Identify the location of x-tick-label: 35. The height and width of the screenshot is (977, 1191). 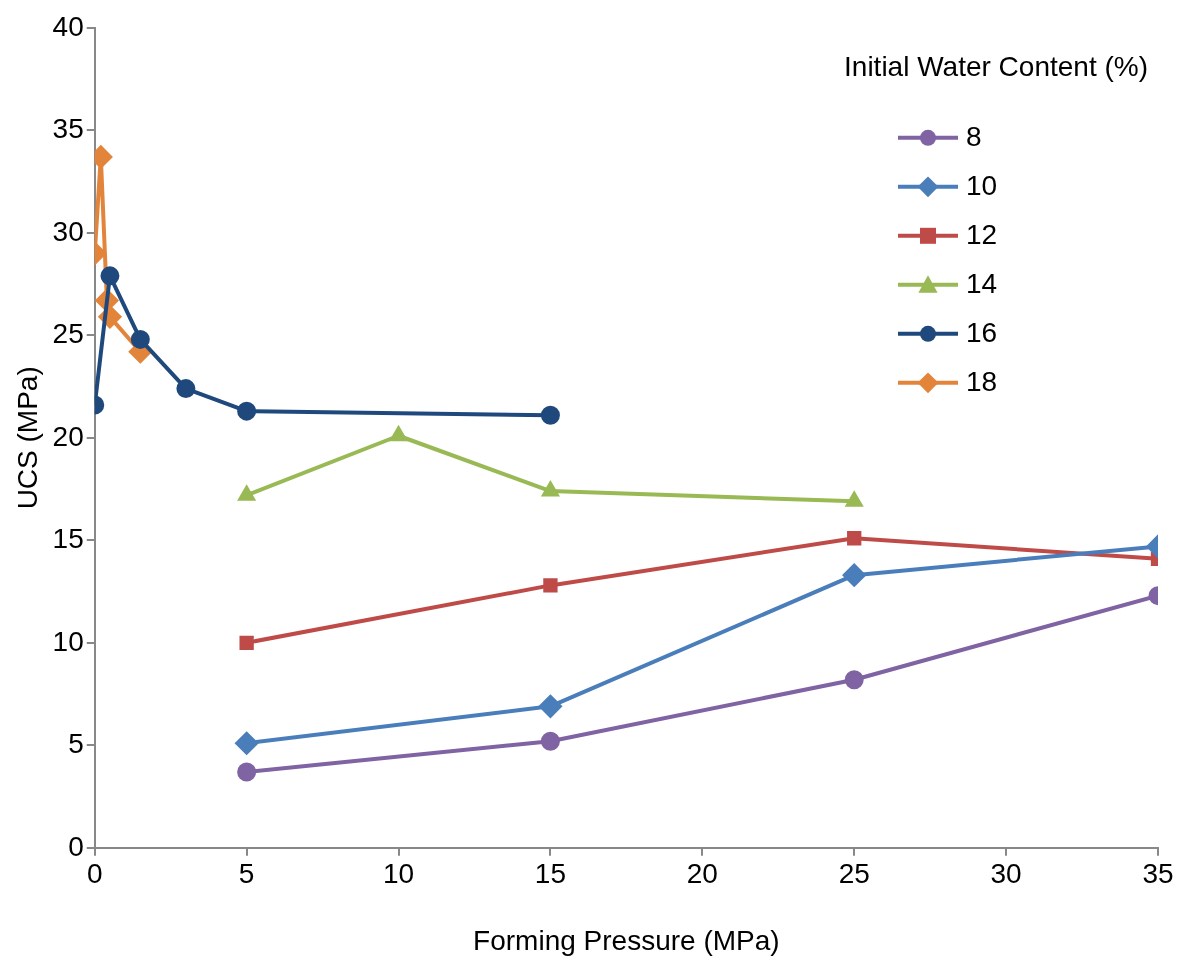
(1158, 874).